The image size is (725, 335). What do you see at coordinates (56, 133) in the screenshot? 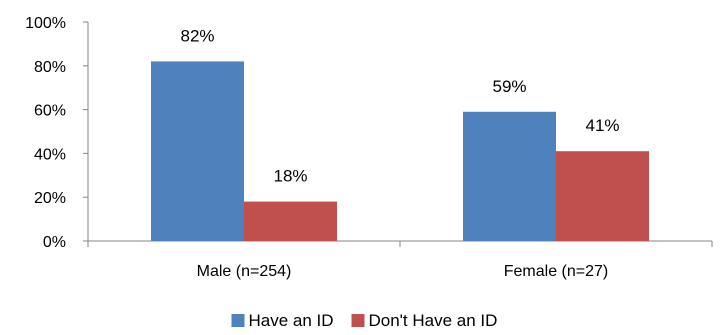
I see `y-axis-ticks: 0% 20% 40% 60% 80% 100%` at bounding box center [56, 133].